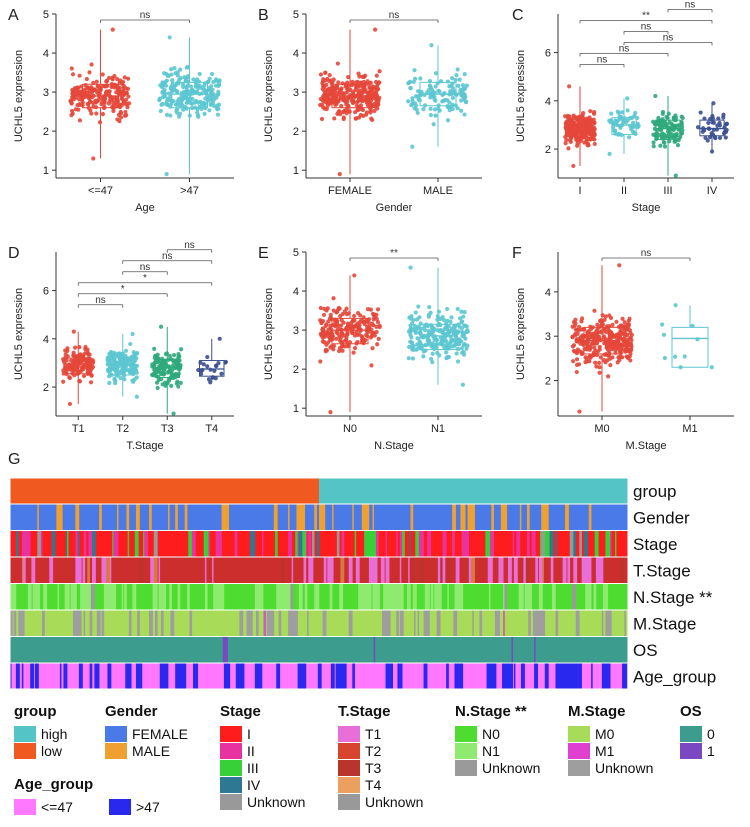 Image resolution: width=750 pixels, height=827 pixels. I want to click on legend-os: OS 01, so click(697, 731).